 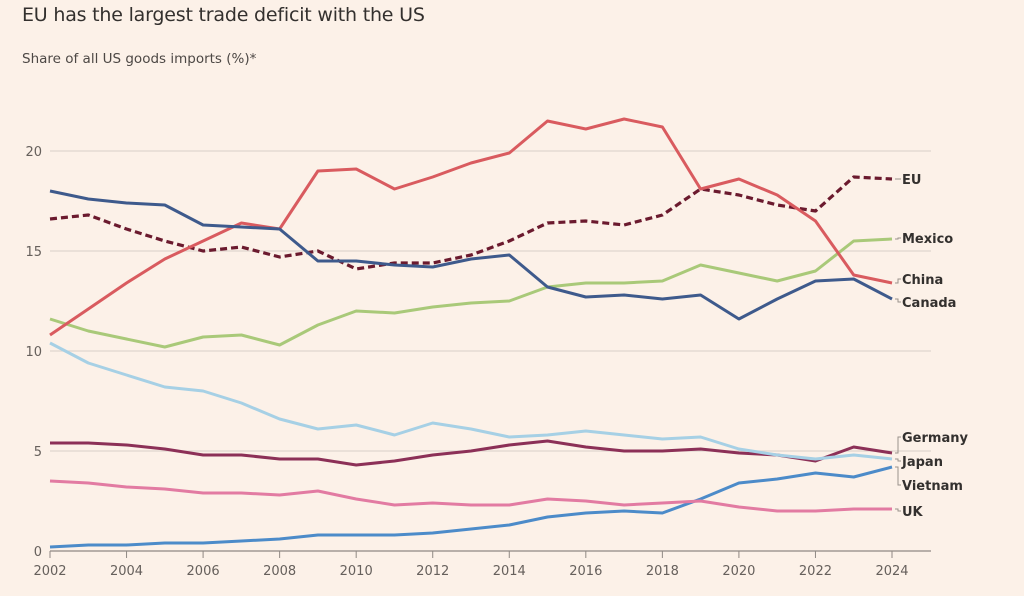 What do you see at coordinates (49, 571) in the screenshot?
I see `x-tick-label: 2002` at bounding box center [49, 571].